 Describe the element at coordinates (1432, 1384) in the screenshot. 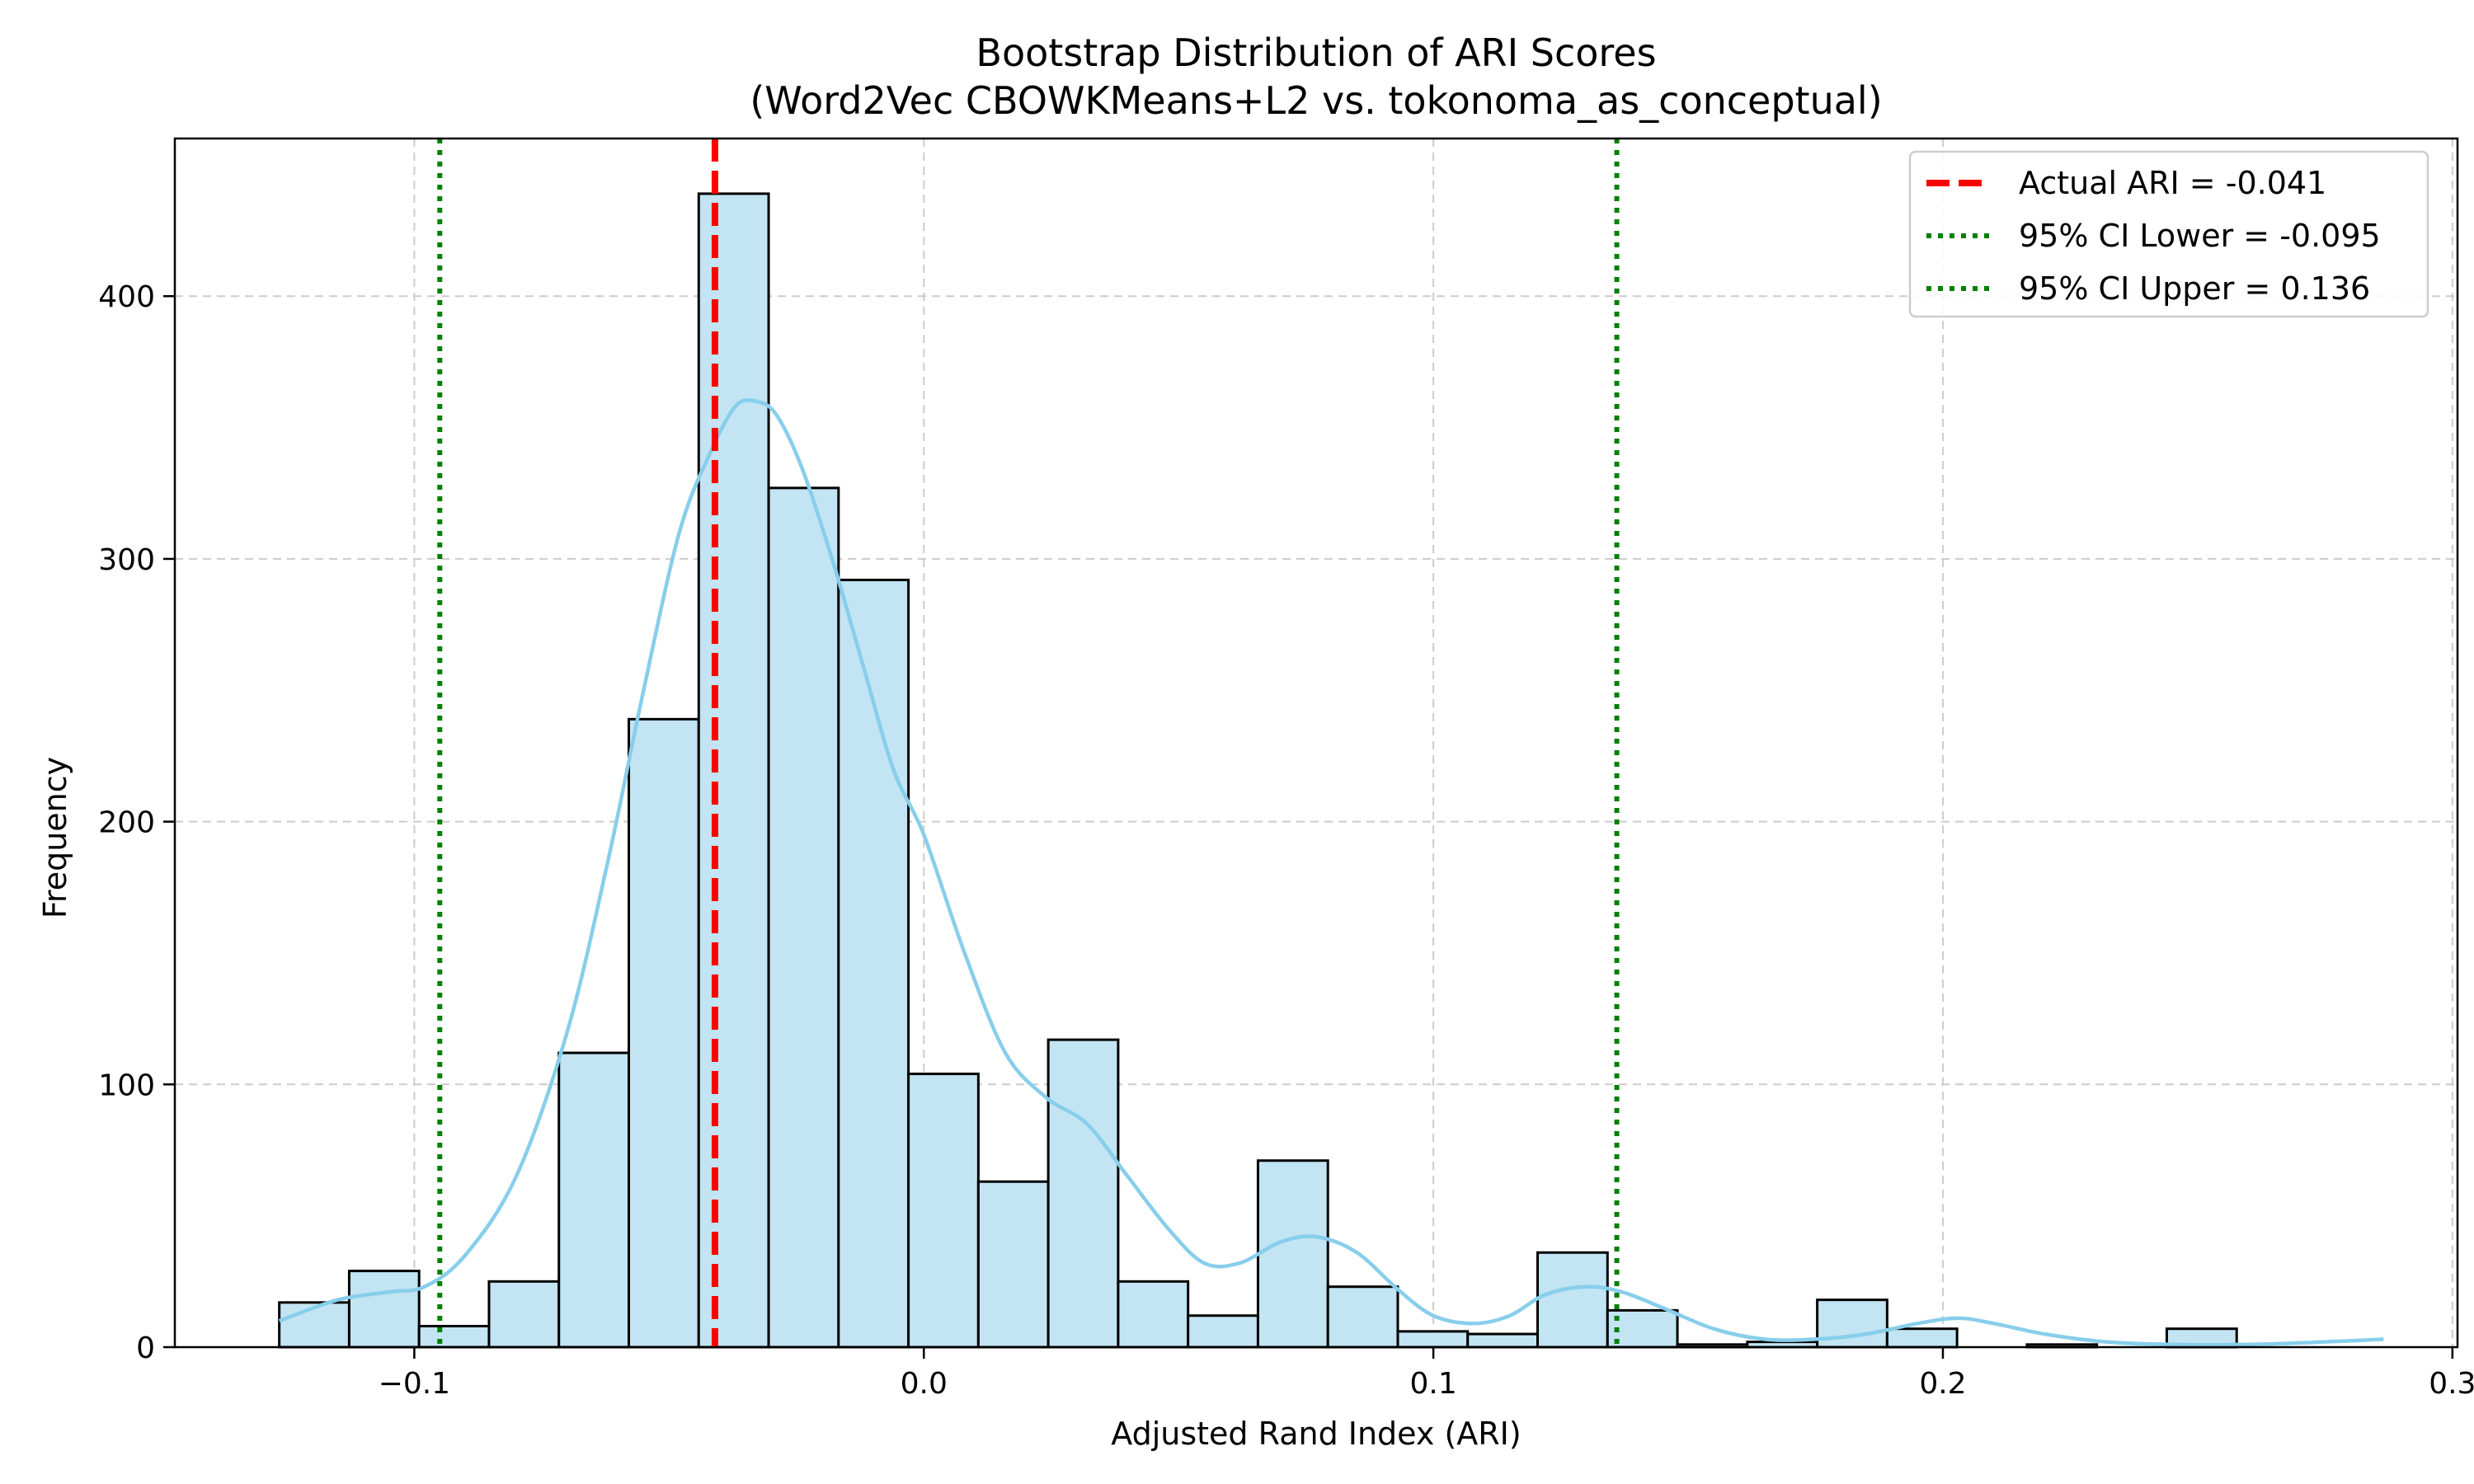

I see `x-tick-label: 0.1` at that location.